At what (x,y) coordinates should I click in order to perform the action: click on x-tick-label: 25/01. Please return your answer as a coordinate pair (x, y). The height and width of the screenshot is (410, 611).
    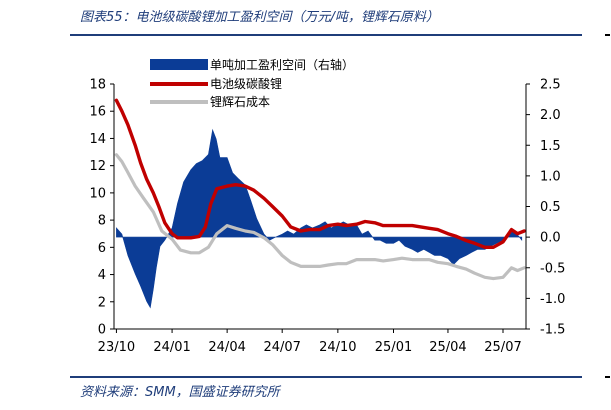
    Looking at the image, I should click on (393, 347).